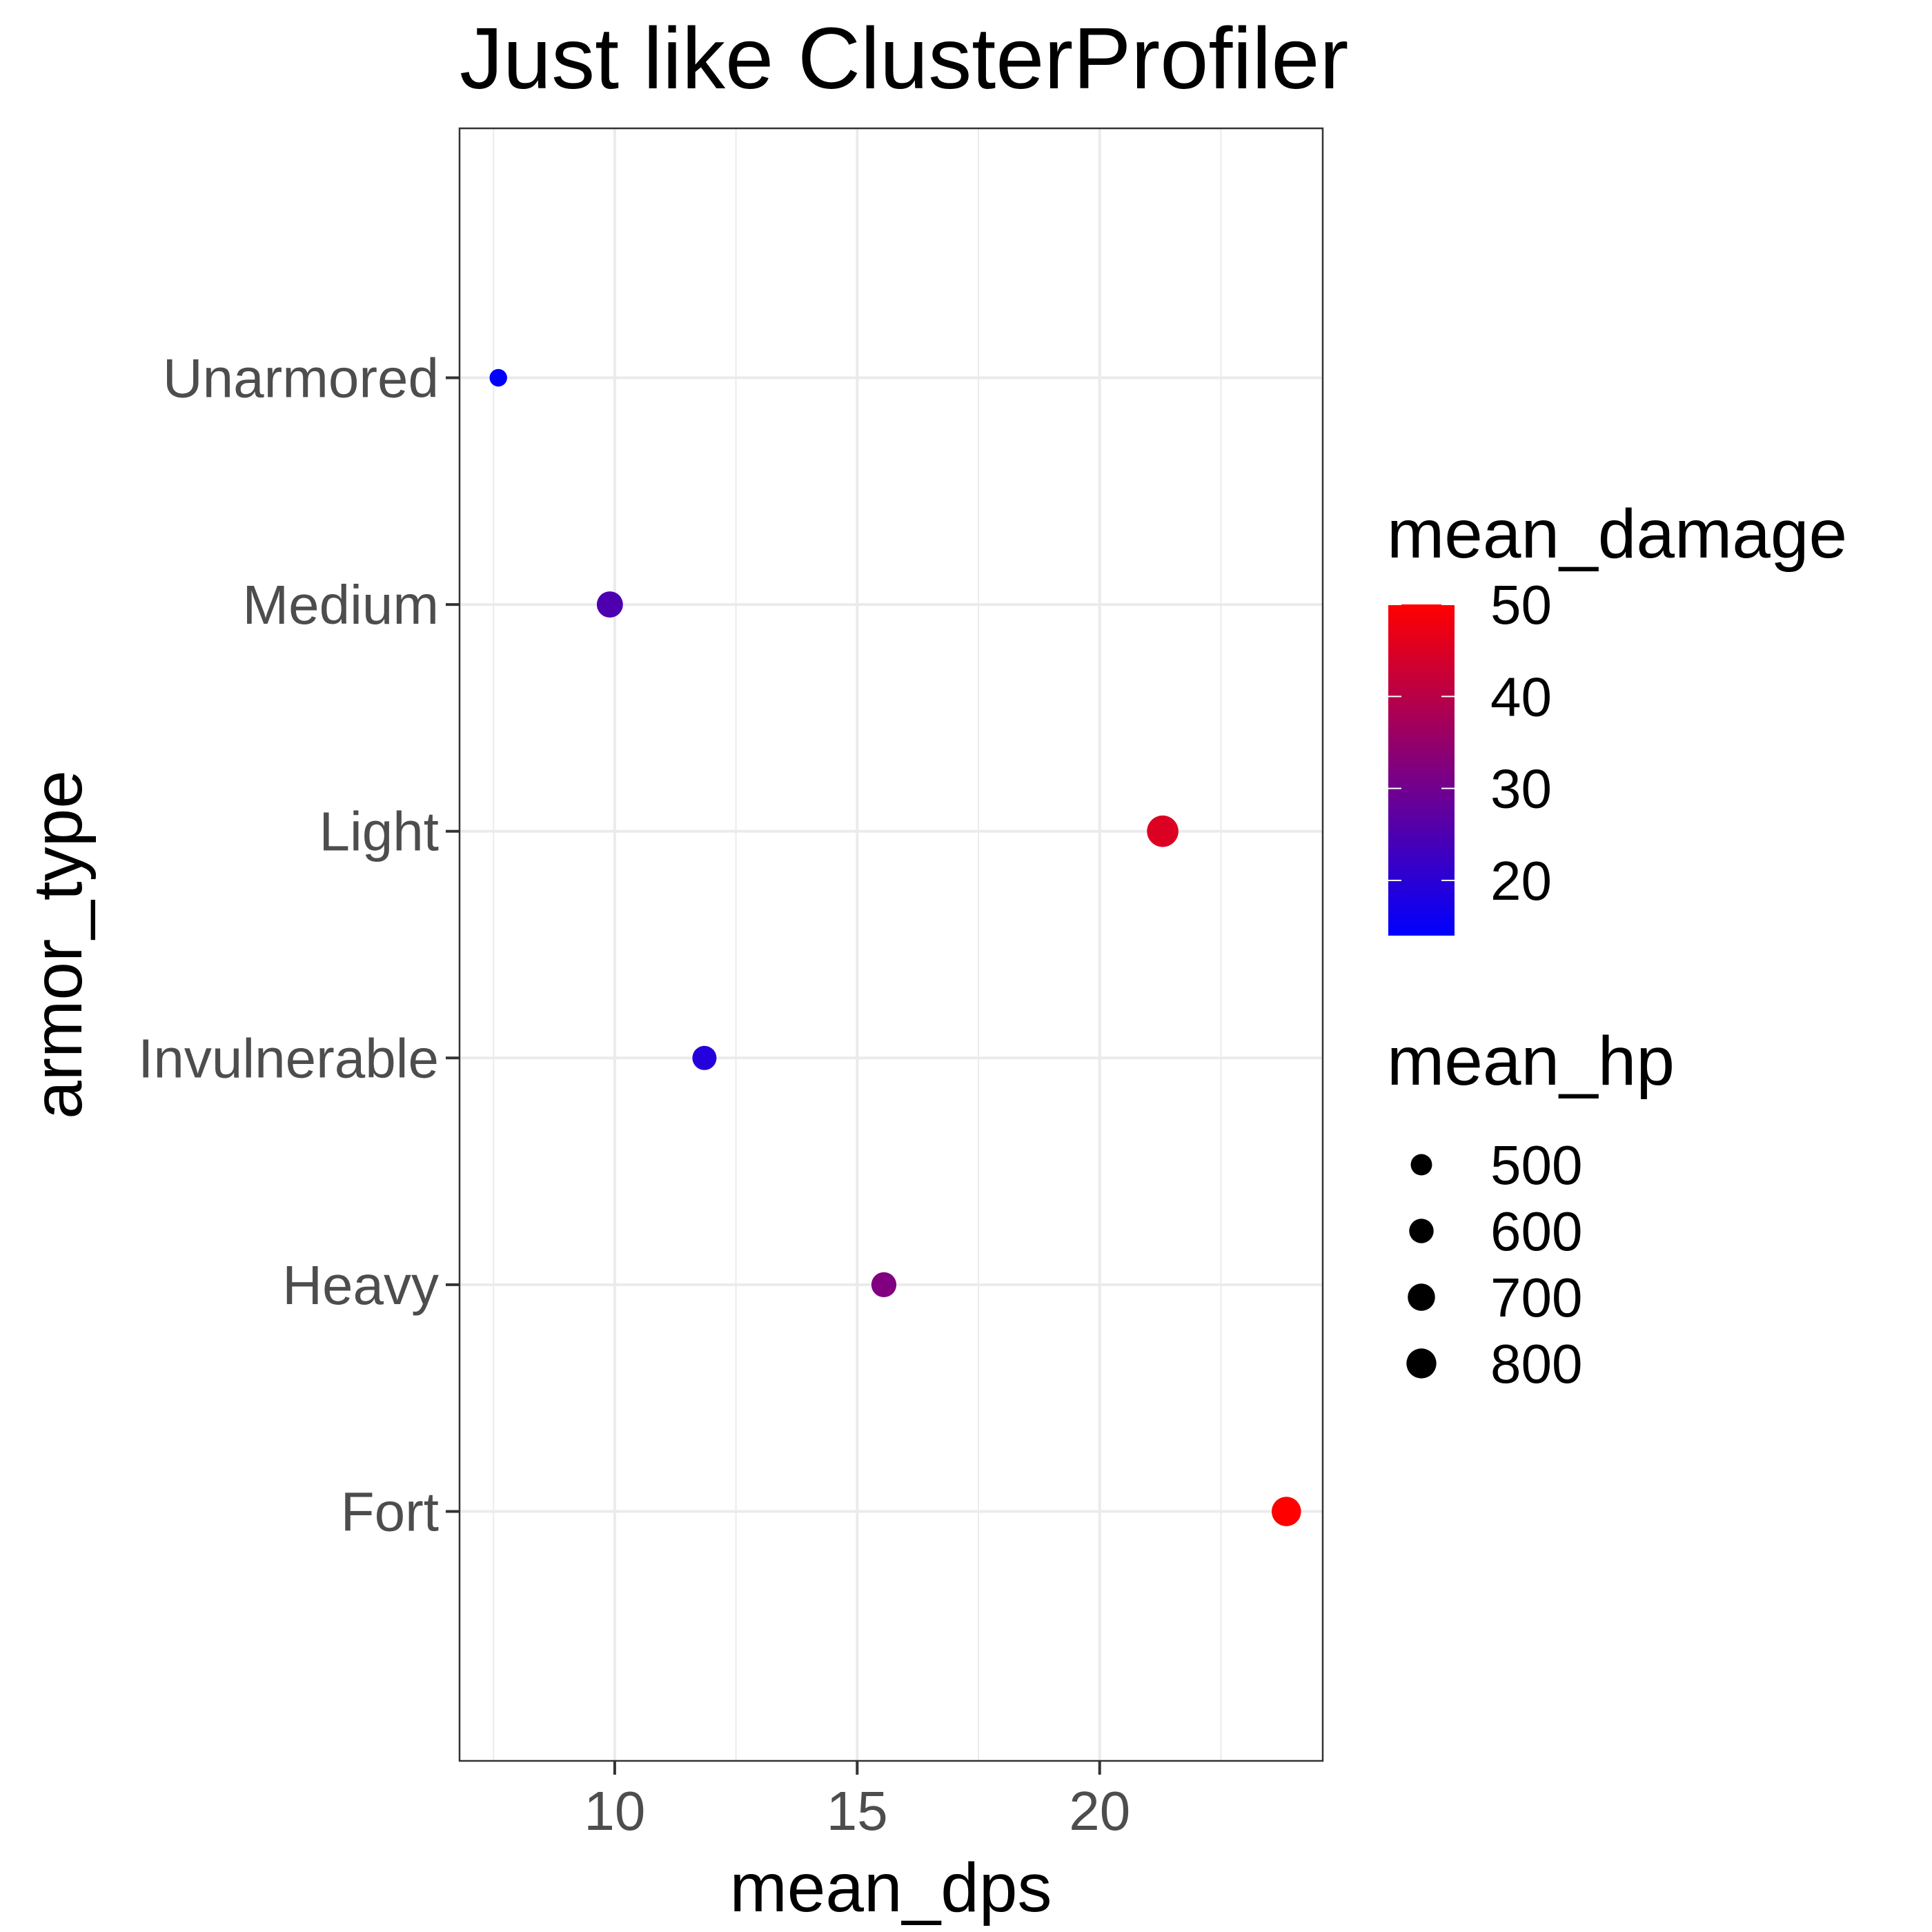  What do you see at coordinates (390, 1512) in the screenshot?
I see `y-tick-label: Fort` at bounding box center [390, 1512].